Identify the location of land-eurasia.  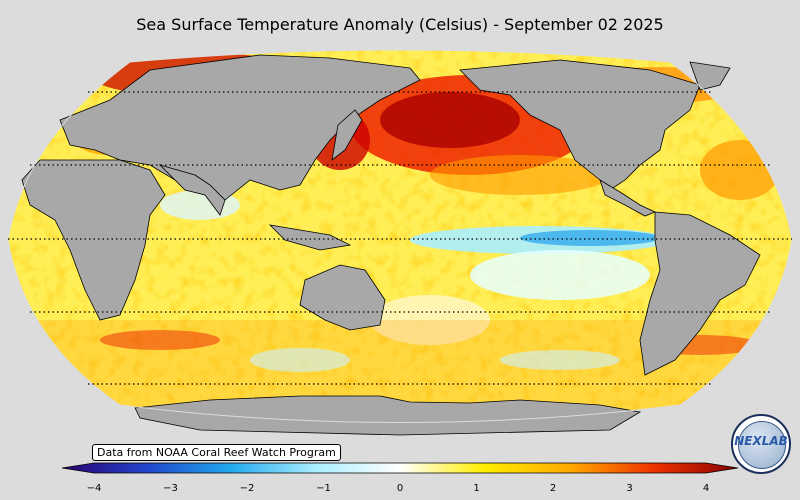
(240, 127).